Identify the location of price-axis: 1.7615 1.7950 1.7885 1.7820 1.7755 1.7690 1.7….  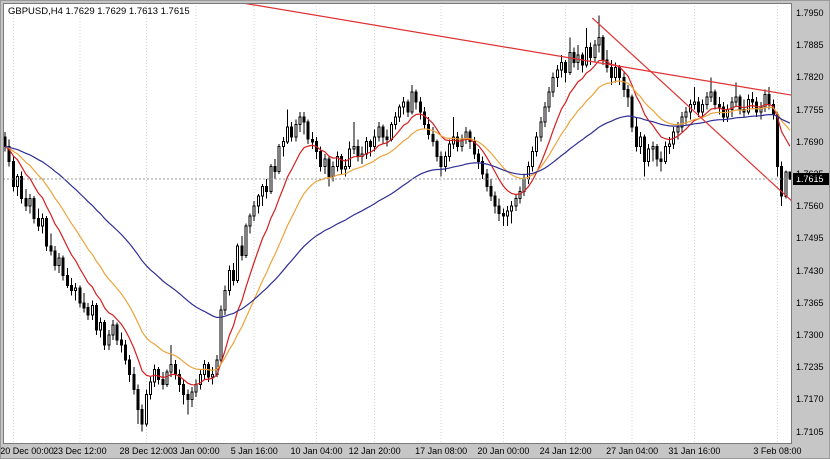
(811, 223).